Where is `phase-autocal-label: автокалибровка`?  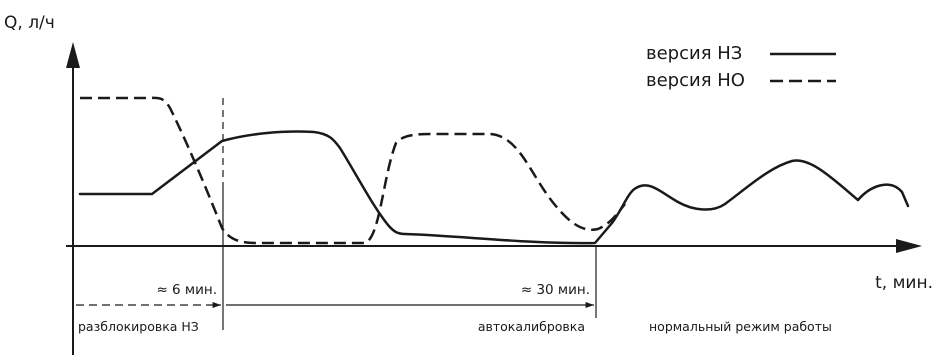 phase-autocal-label: автокалибровка is located at coordinates (531, 326).